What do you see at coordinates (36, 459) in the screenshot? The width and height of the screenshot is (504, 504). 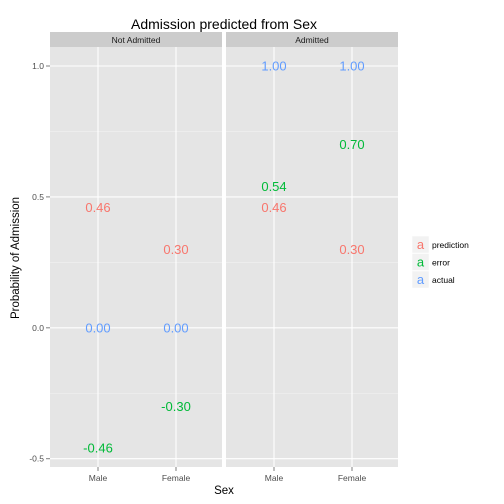 I see `y-tick-label: -0.5` at bounding box center [36, 459].